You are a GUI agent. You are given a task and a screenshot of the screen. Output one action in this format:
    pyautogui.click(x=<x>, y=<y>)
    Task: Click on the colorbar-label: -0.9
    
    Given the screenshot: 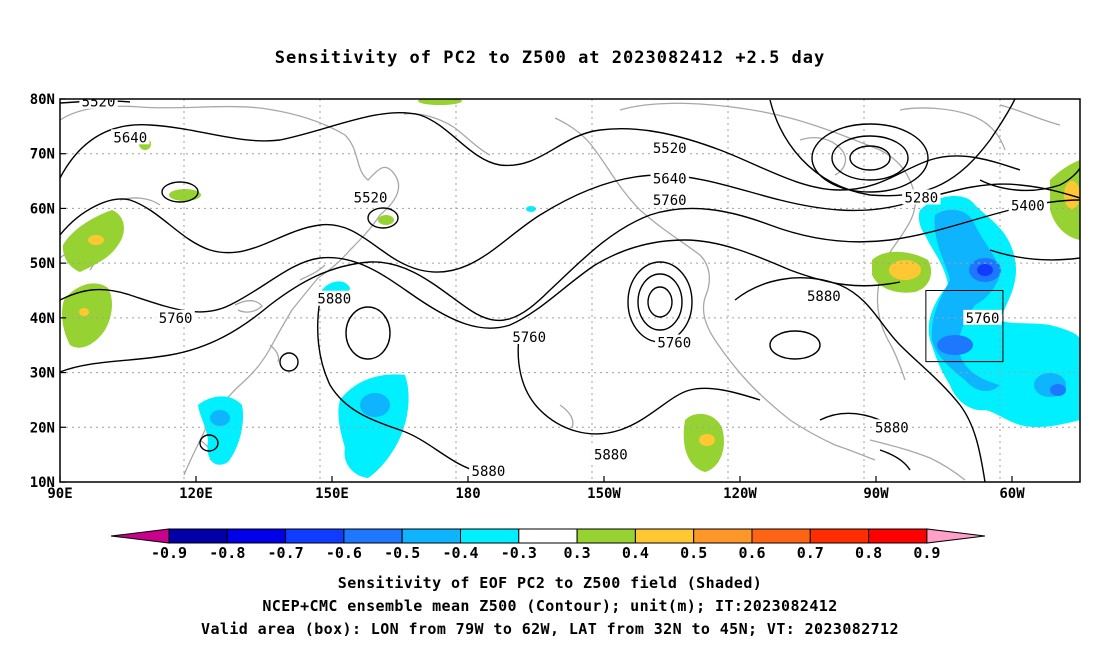 What is the action you would take?
    pyautogui.click(x=169, y=553)
    